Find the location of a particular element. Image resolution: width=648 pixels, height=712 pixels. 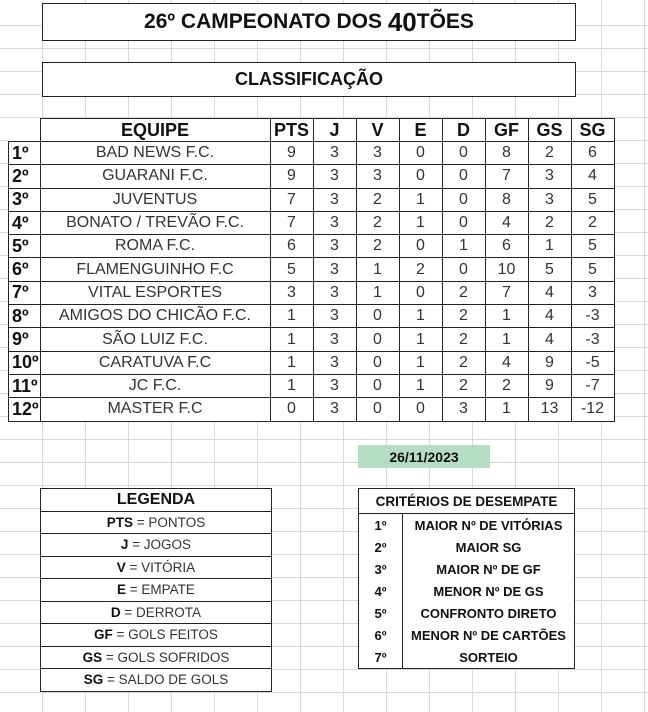

team-name-cell: AMIGOS DO CHICÃO F.C. is located at coordinates (155, 316).